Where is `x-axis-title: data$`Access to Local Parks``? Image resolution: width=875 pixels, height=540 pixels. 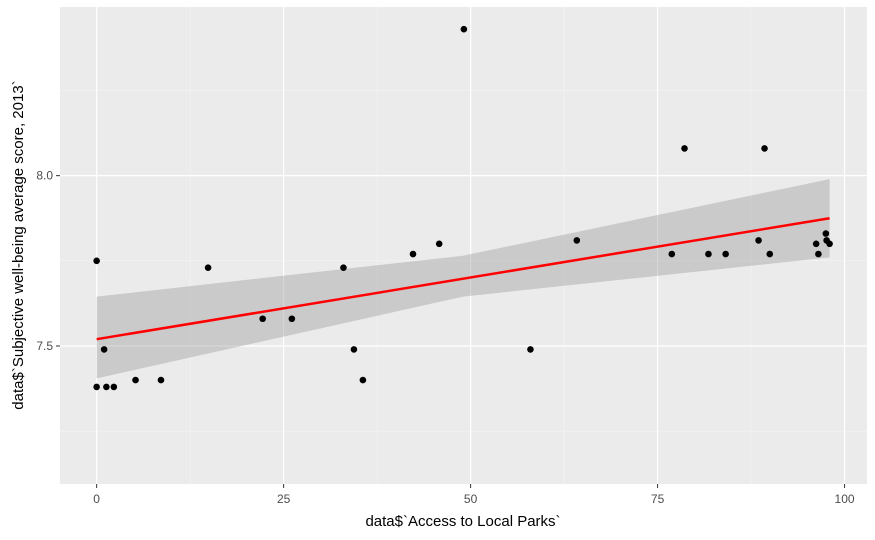 x-axis-title: data$`Access to Local Parks` is located at coordinates (462, 521).